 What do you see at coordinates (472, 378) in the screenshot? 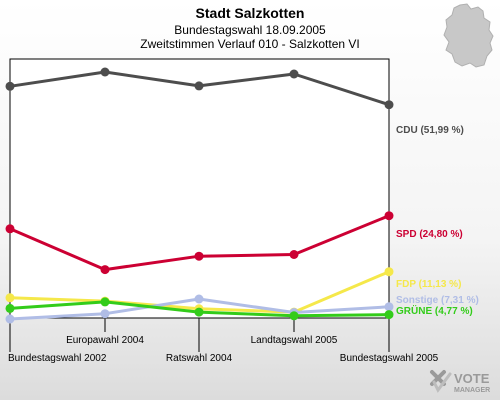
I see `logo-word-vote: VOTE` at bounding box center [472, 378].